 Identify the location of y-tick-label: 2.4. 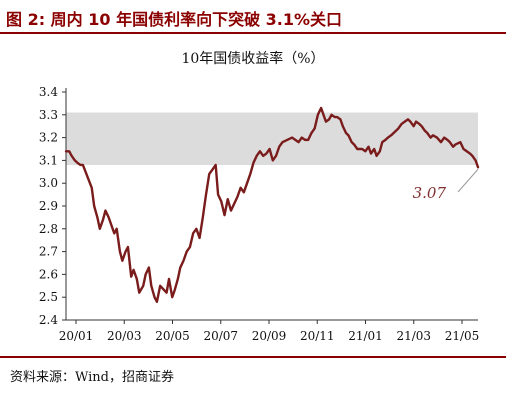
(48, 320).